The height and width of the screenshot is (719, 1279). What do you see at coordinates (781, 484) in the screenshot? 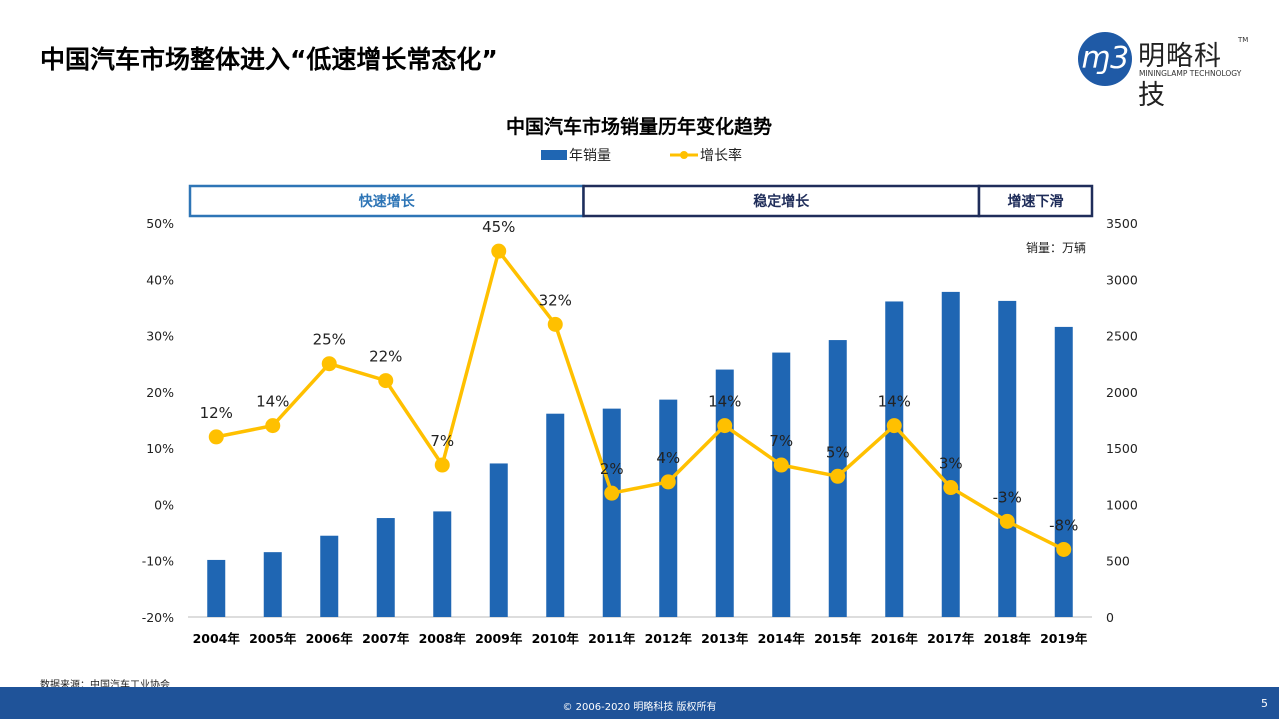
I see `bar-2014年` at bounding box center [781, 484].